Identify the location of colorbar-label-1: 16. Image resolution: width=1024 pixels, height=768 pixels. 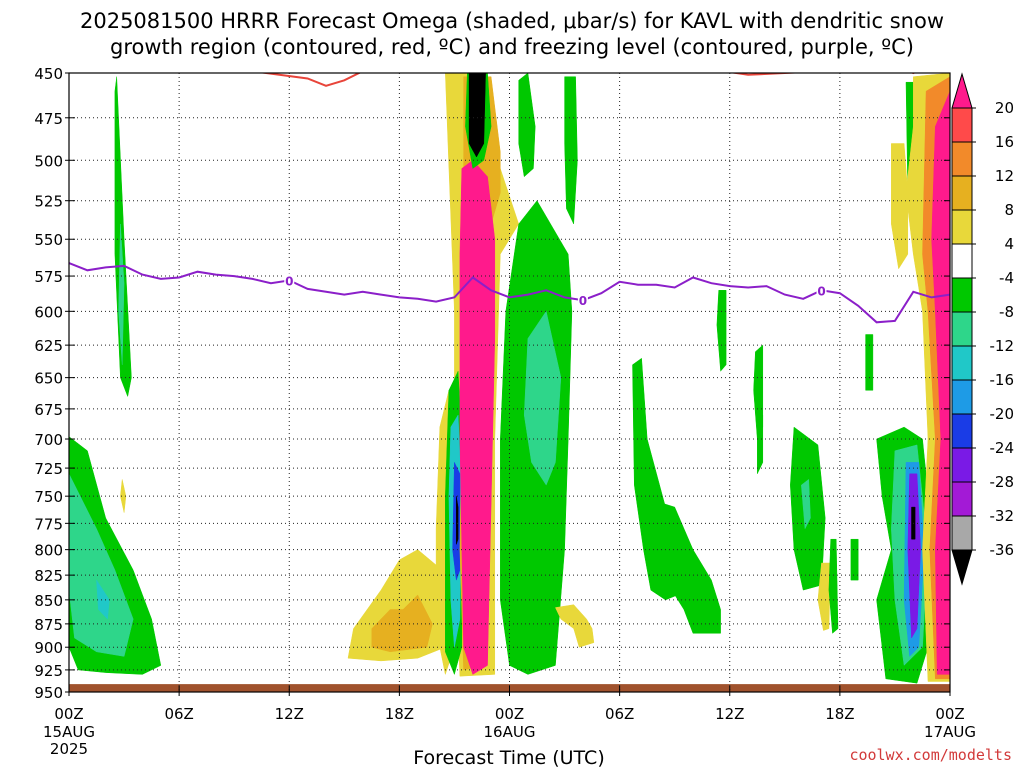
(1004, 142).